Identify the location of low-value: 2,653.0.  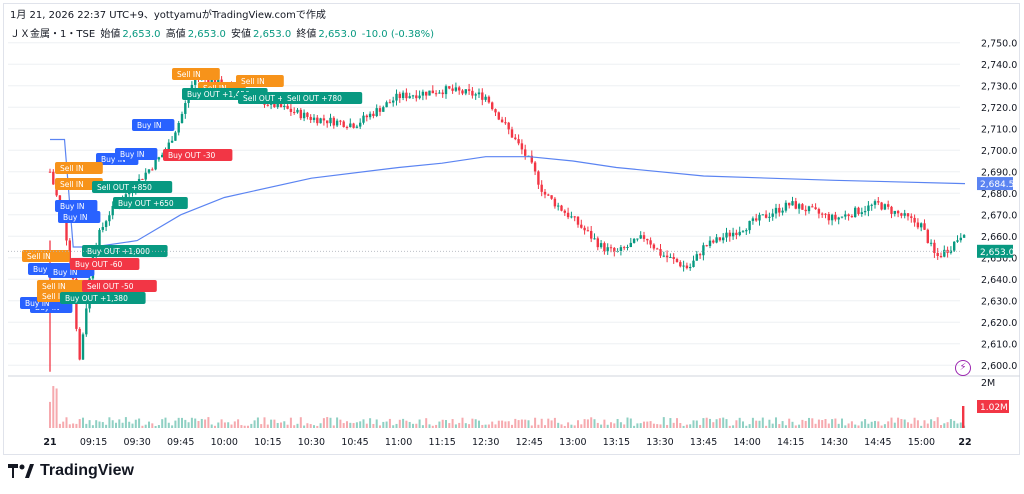
(272, 34).